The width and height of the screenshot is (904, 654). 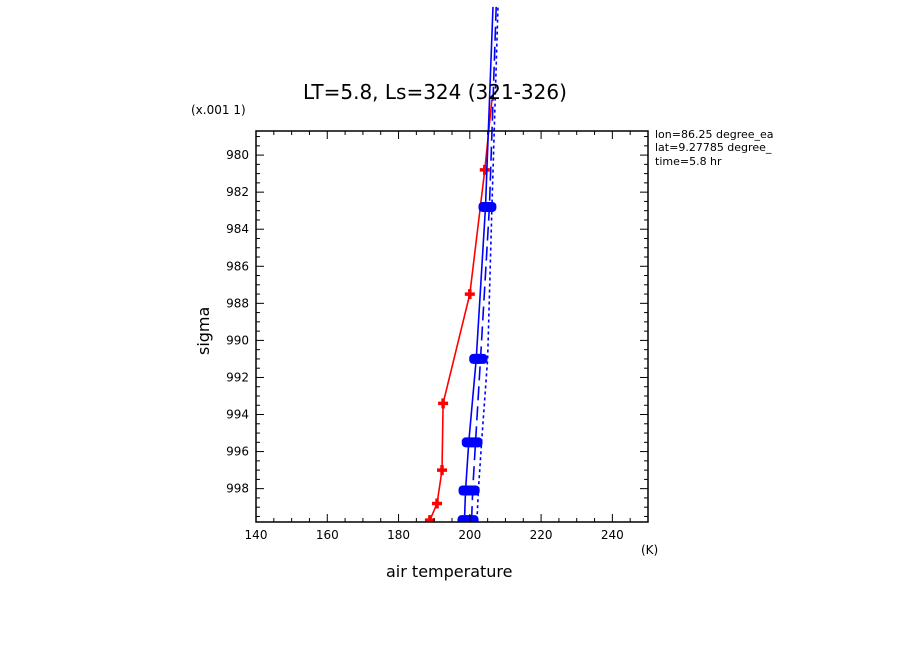 I want to click on info-lat: lat=9.27785 degree_, so click(x=713, y=147).